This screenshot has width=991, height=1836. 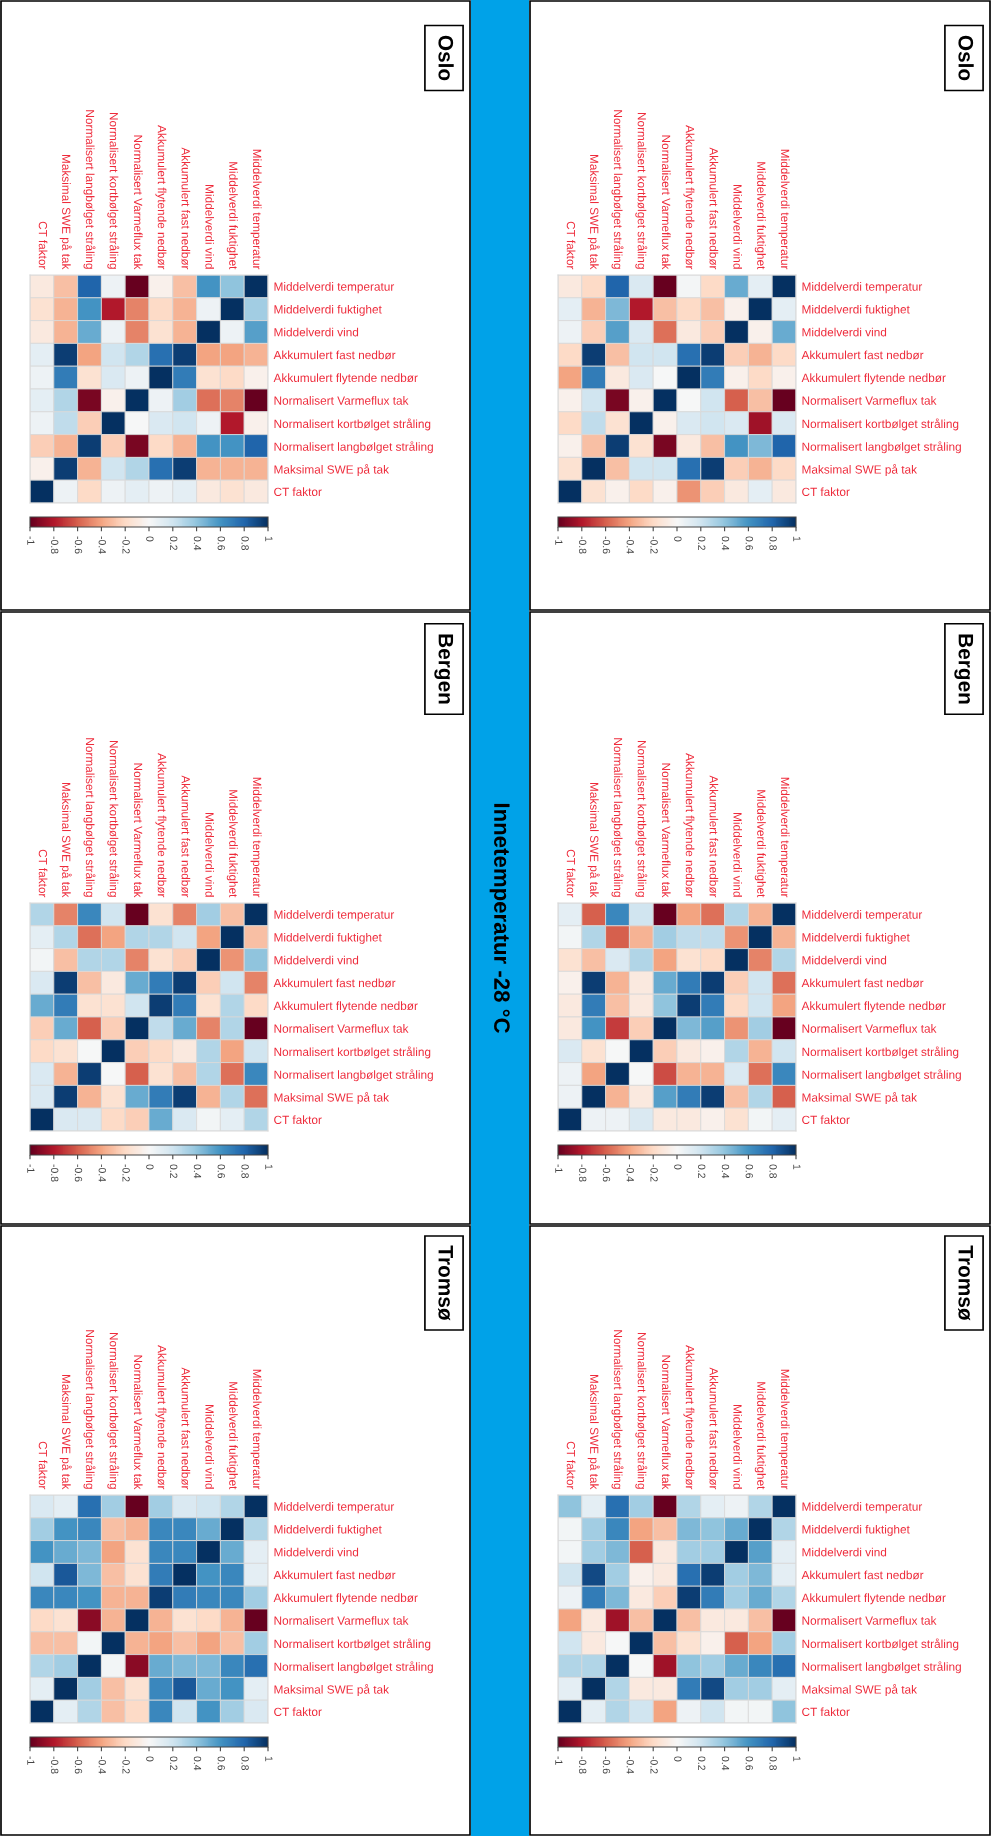 What do you see at coordinates (446, 58) in the screenshot?
I see `text: Oslo` at bounding box center [446, 58].